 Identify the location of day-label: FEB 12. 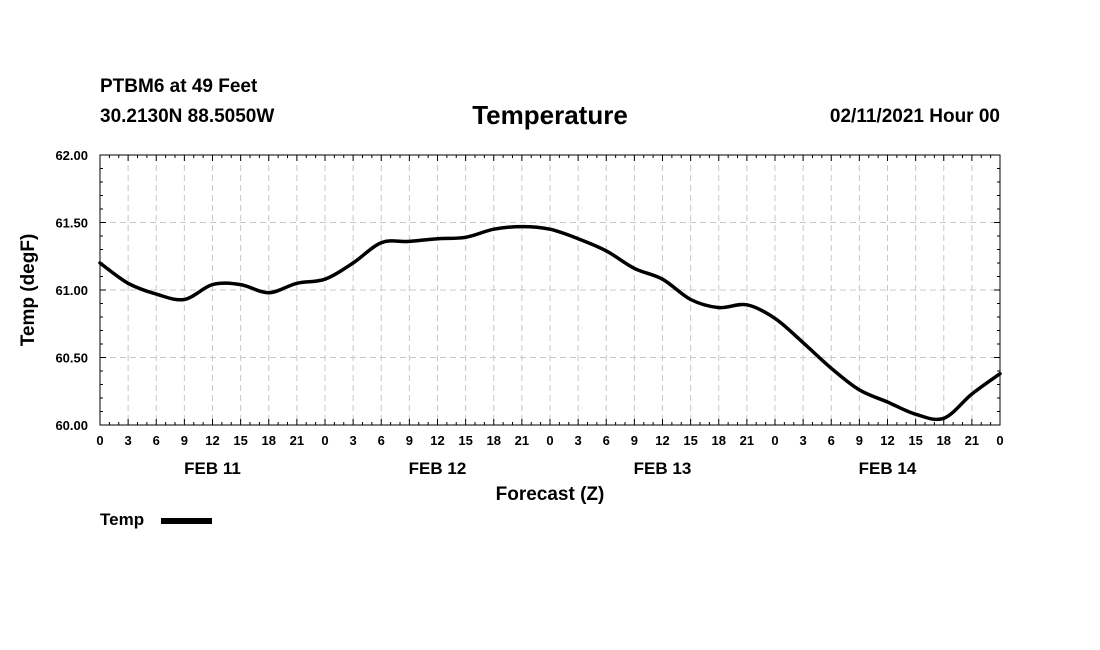
(438, 468).